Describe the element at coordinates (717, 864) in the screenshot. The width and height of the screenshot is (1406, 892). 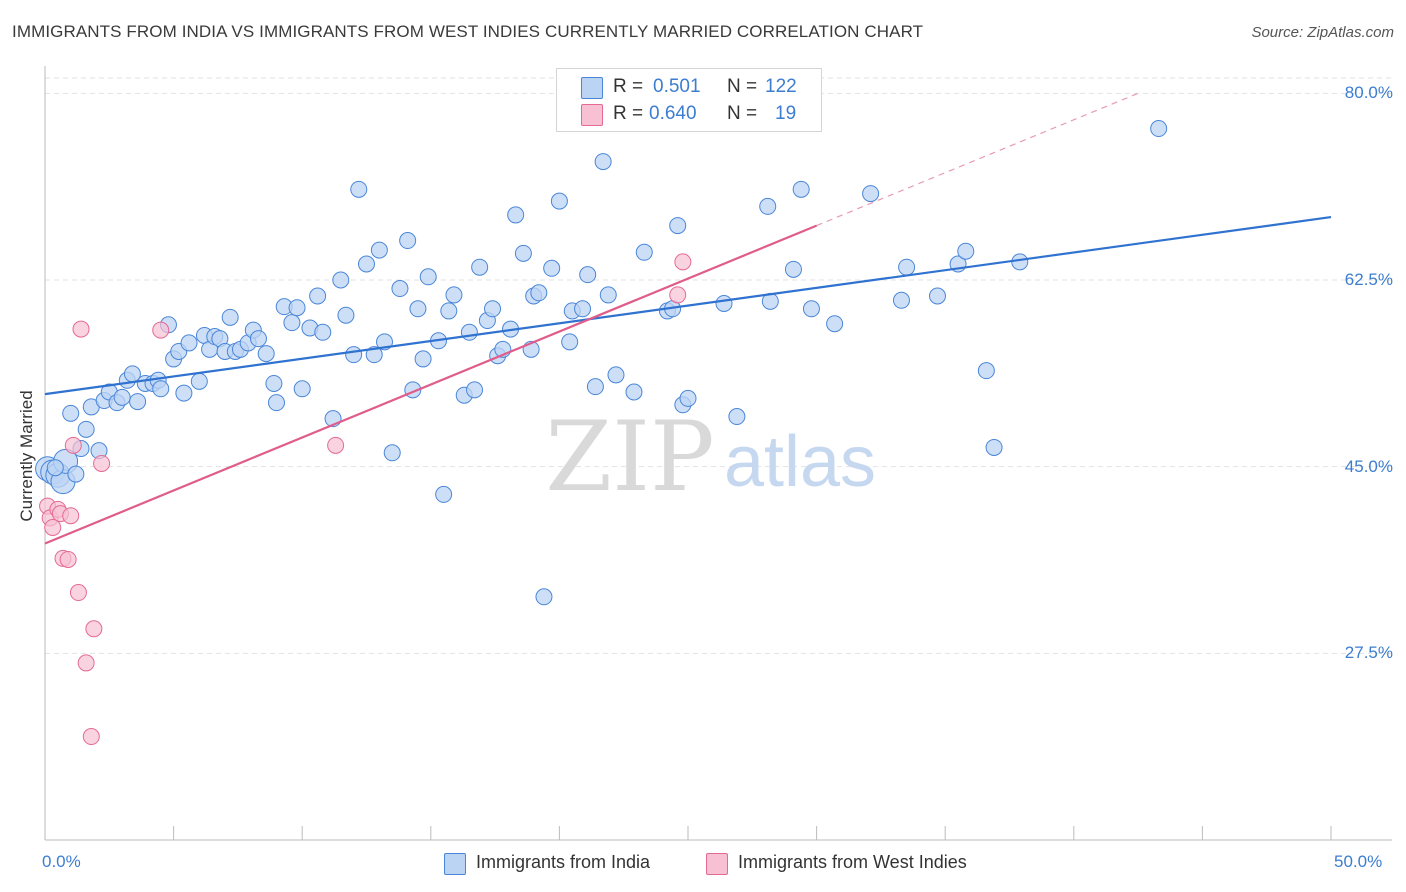
I see `legend-swatch-westindies` at that location.